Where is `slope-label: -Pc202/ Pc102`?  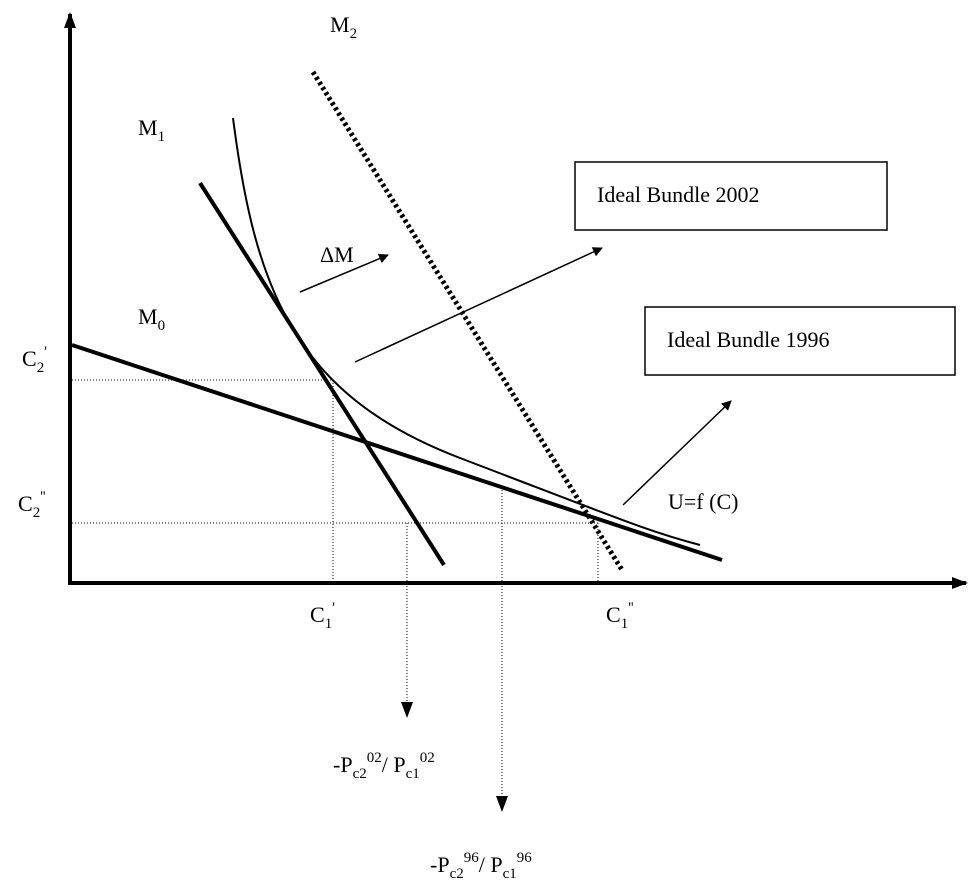 slope-label: -Pc202/ Pc102 is located at coordinates (384, 766).